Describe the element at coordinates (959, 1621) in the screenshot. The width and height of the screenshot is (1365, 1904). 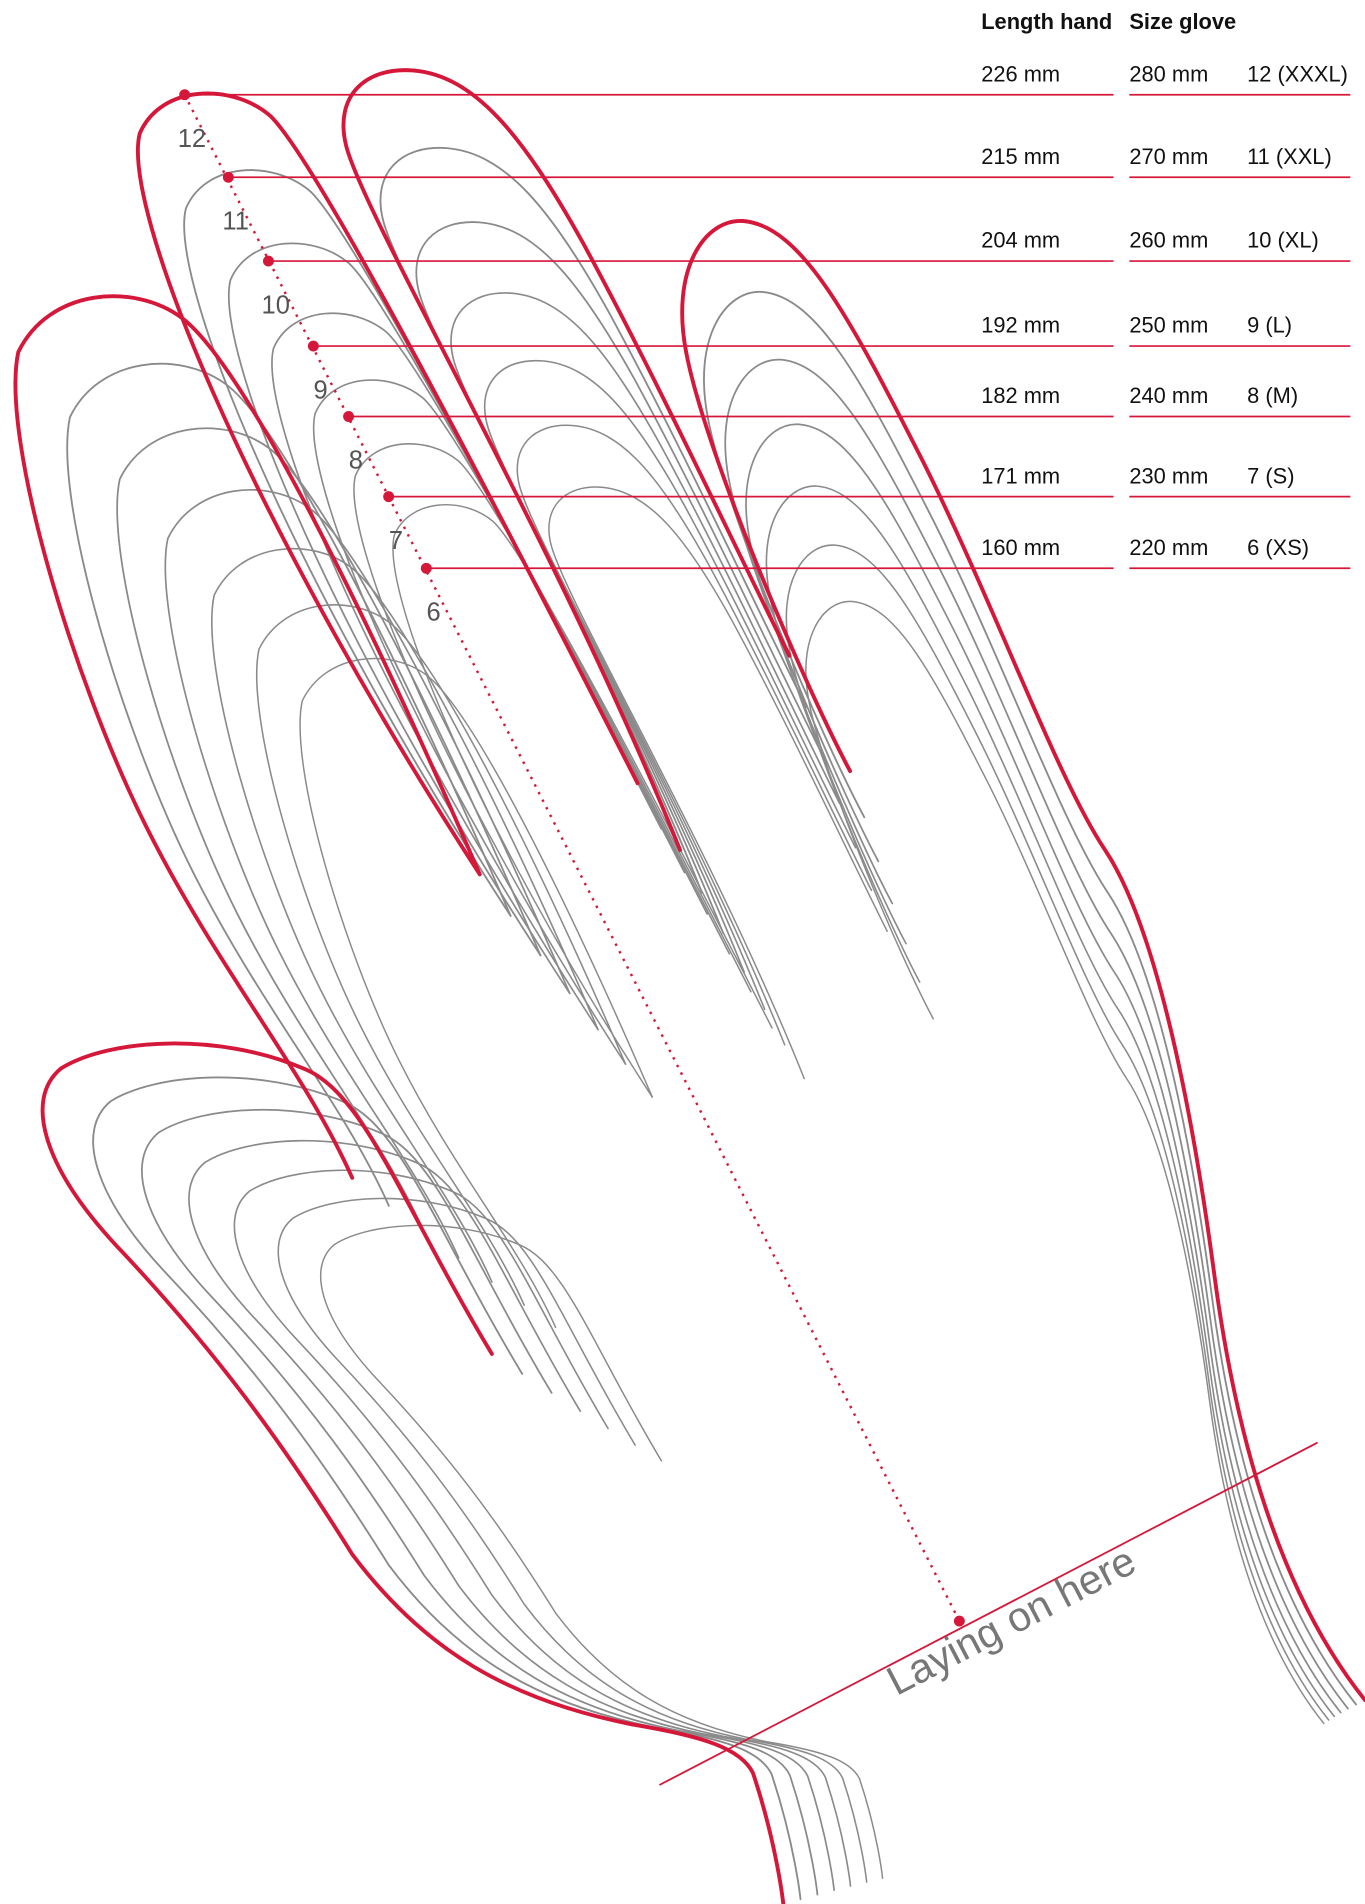
I see `wrist-point` at that location.